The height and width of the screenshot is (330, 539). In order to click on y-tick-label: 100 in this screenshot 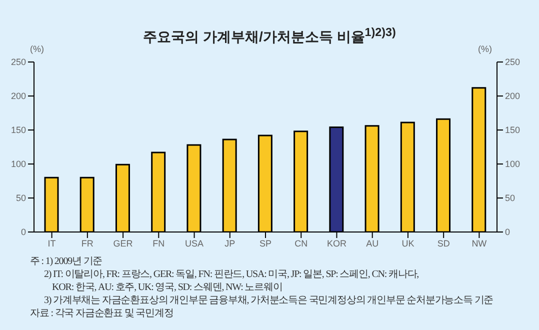, I will do `click(18, 164)`.